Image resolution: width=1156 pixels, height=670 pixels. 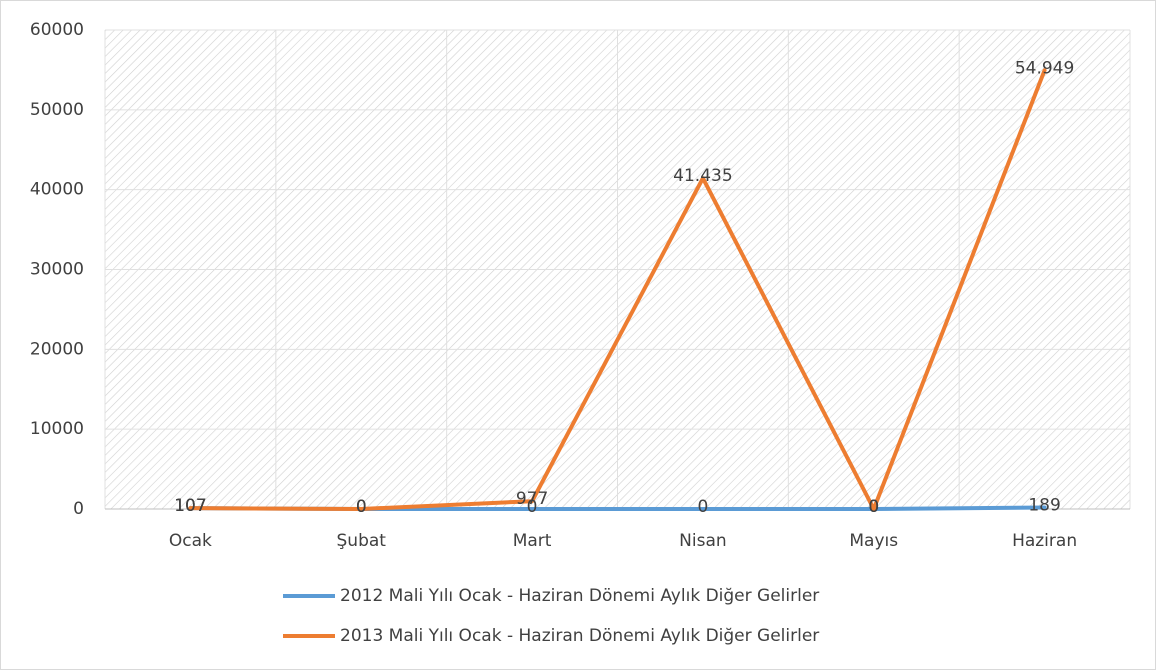 I want to click on x-tick-label: Mart, so click(x=532, y=541).